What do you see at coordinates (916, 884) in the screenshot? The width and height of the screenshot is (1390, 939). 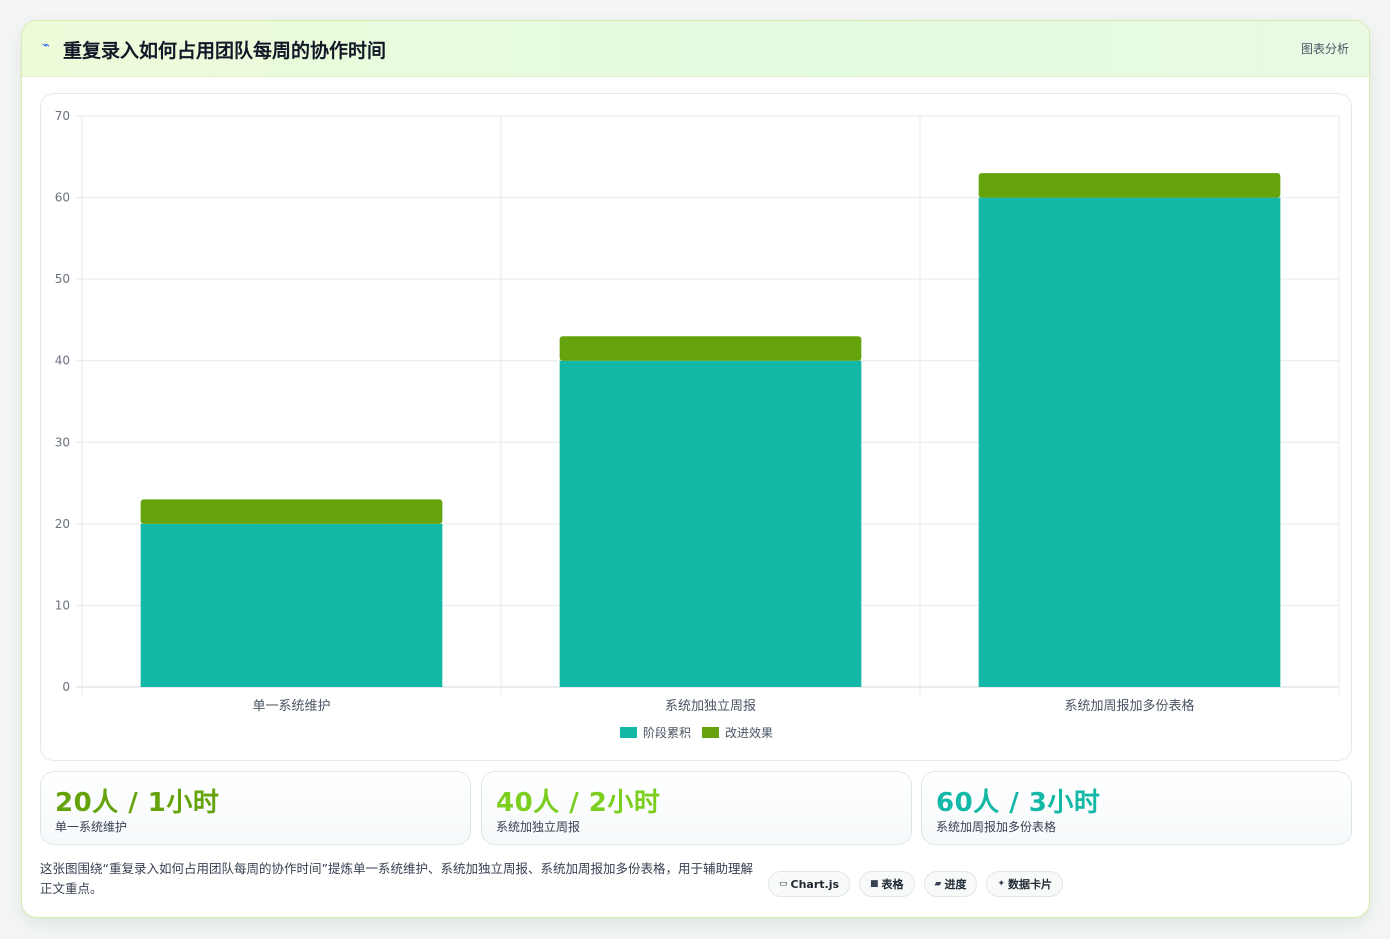 I see `chip-list: ▭ Chart.js ■ 表格 ▰ 进度 ✦ 数据卡片` at bounding box center [916, 884].